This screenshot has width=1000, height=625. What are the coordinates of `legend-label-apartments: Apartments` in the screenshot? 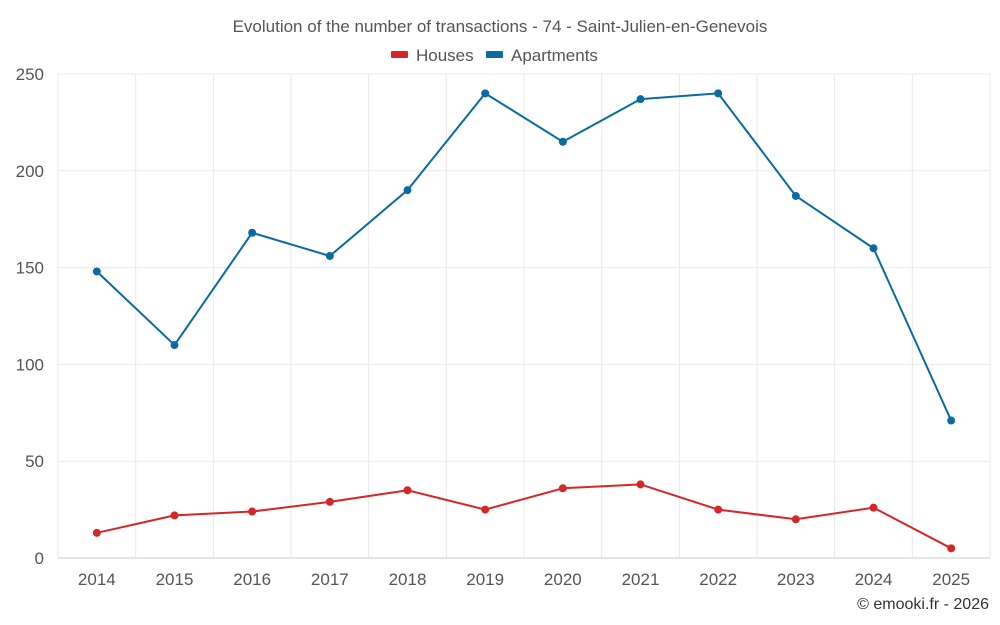 It's located at (554, 55).